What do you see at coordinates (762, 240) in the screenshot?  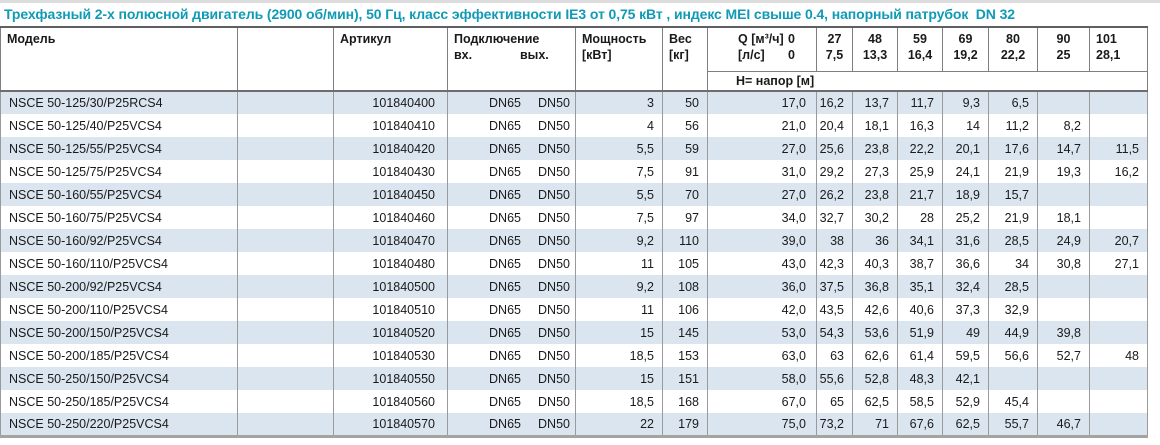 I see `head-q0-cell: 39,0` at bounding box center [762, 240].